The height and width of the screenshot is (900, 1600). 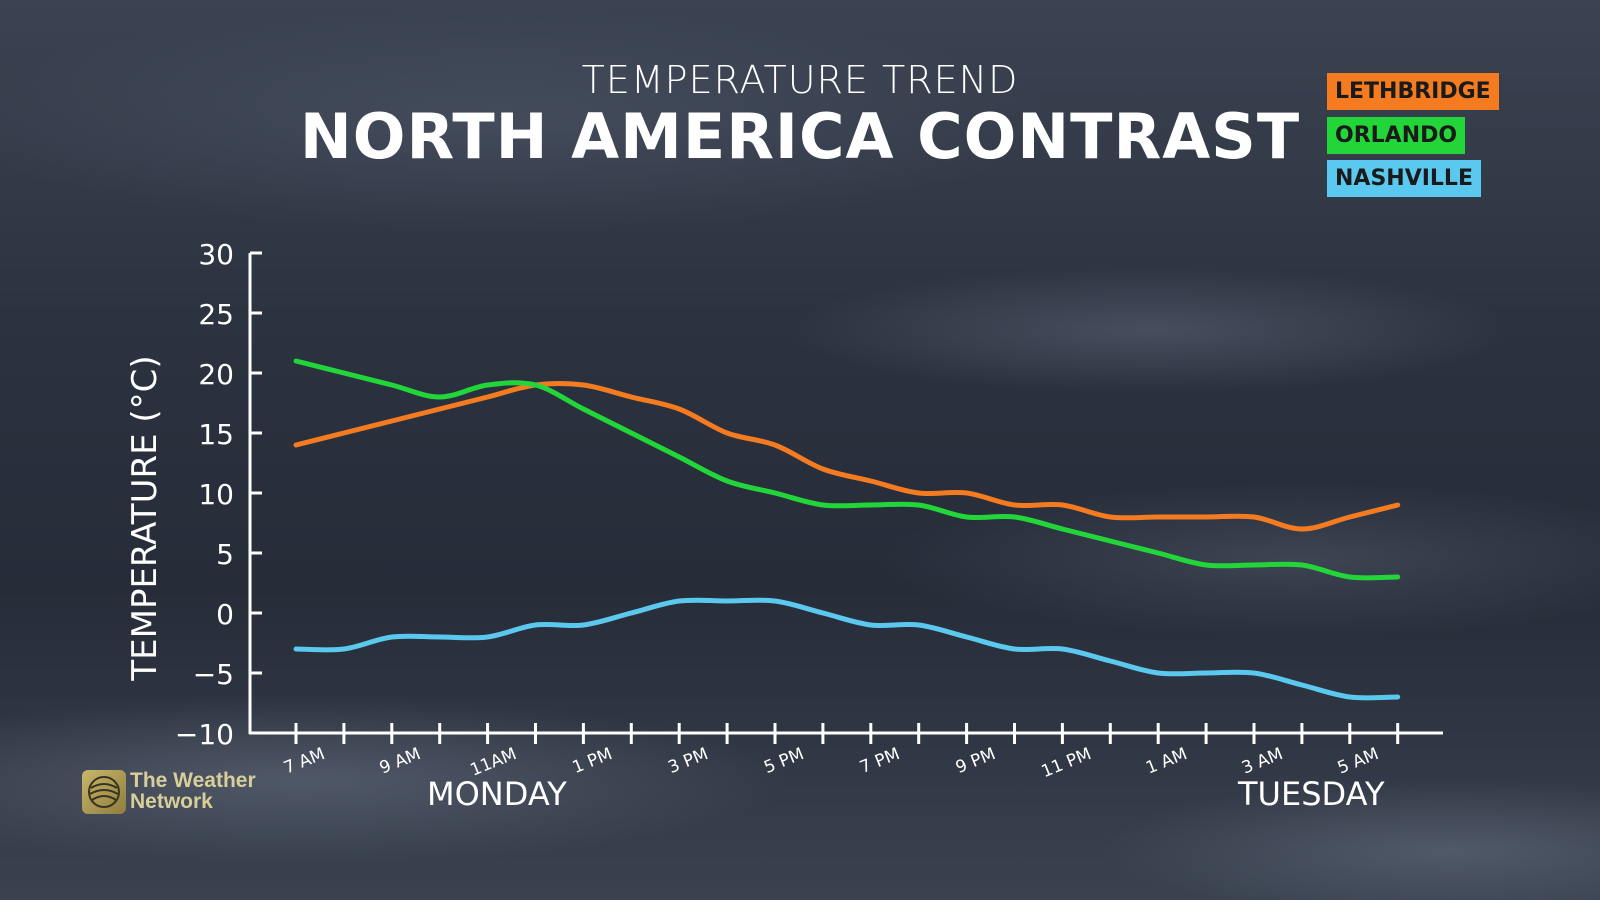 I want to click on x-tick-label: 3 PM, so click(x=688, y=761).